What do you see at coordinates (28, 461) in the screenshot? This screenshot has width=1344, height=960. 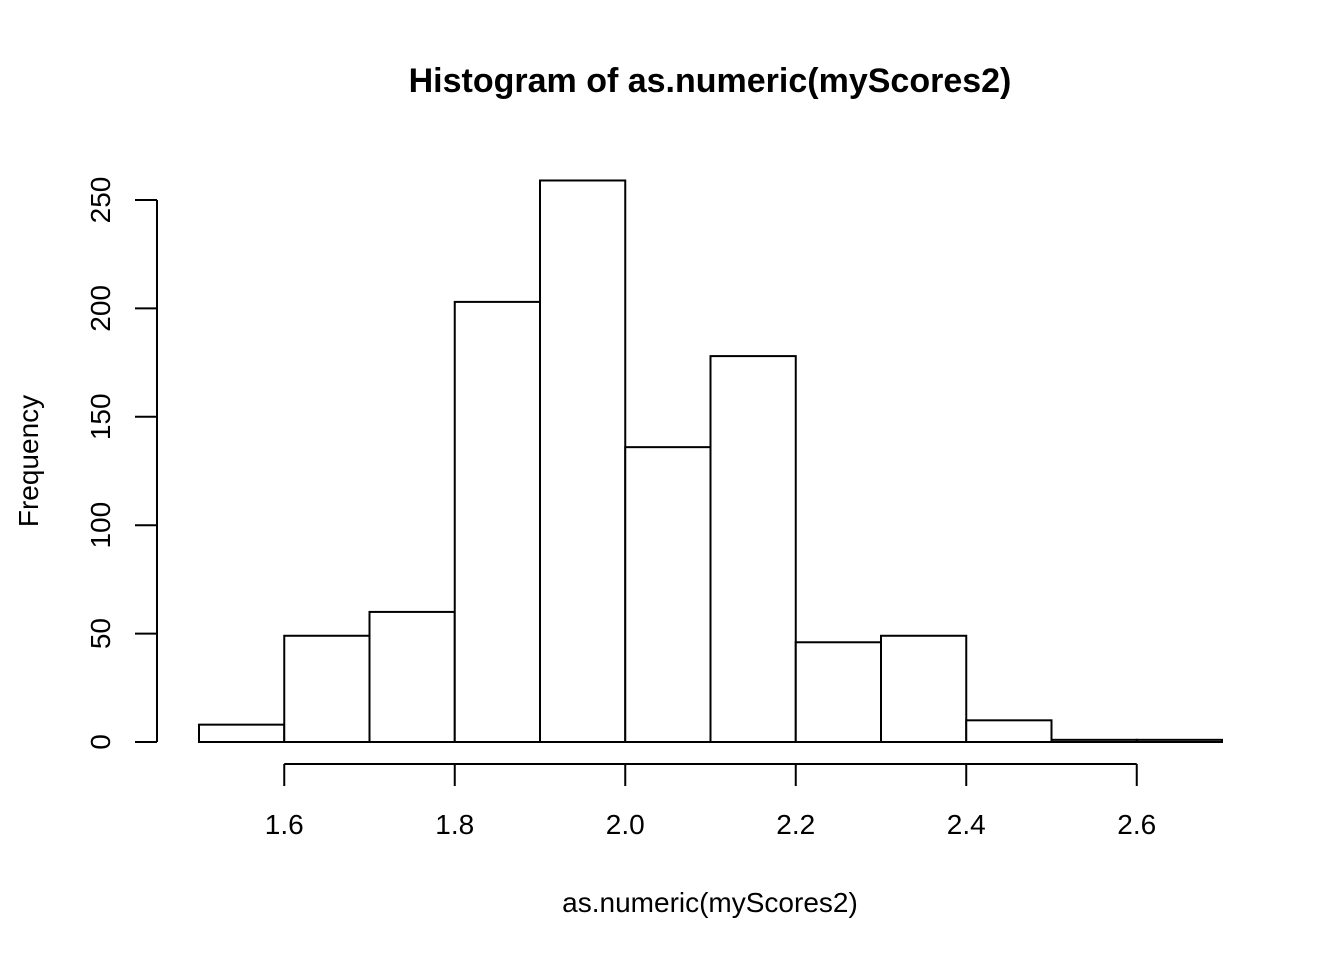 I see `y-axis-label: Frequency` at bounding box center [28, 461].